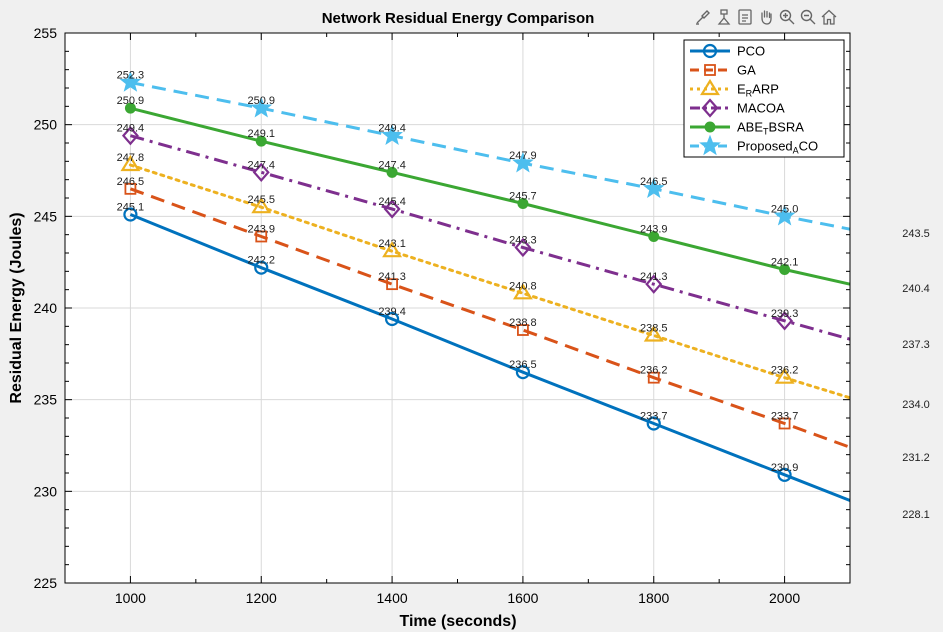 The width and height of the screenshot is (943, 632). Describe the element at coordinates (765, 146) in the screenshot. I see `legend-label-base: Proposed` at that location.